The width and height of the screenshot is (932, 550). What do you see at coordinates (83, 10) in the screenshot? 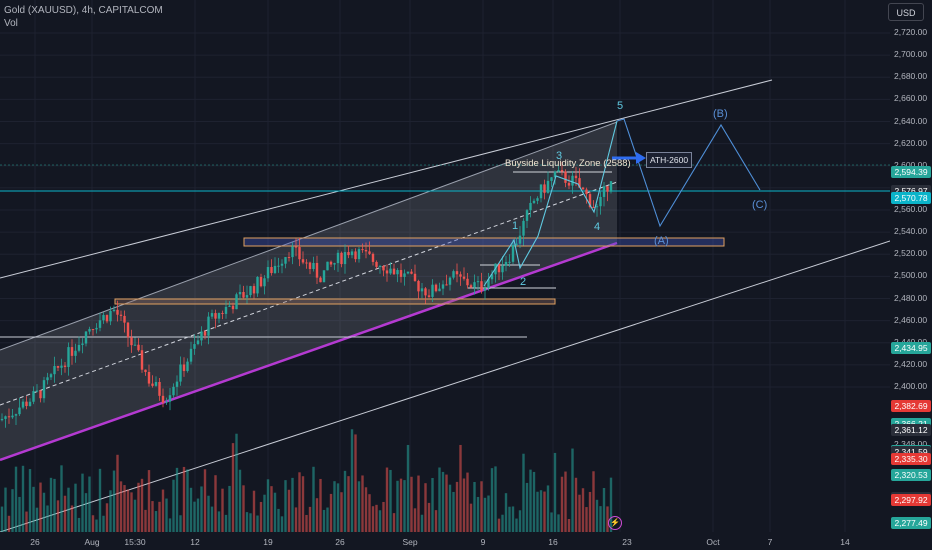
I see `symbol-title: Gold (XAUUSD), 4h, CAPITALCOM` at bounding box center [83, 10].